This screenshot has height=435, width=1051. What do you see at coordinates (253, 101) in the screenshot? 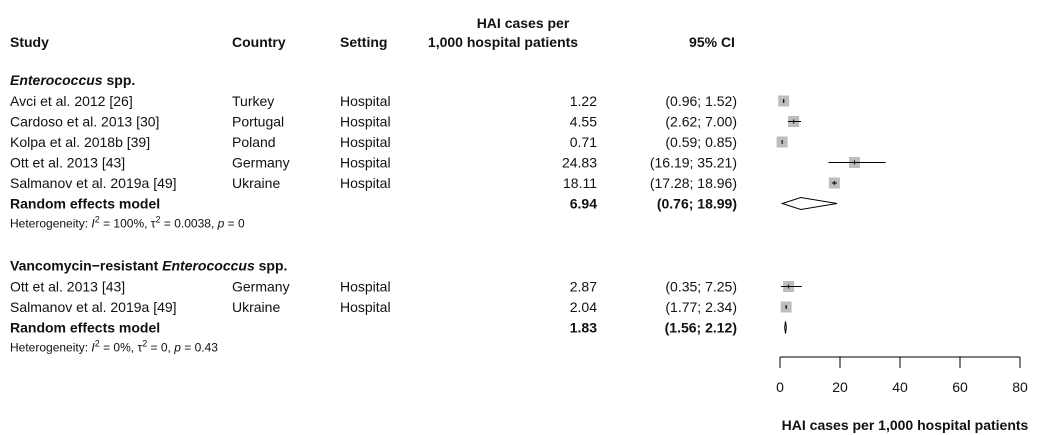
I see `country: Turkey` at bounding box center [253, 101].